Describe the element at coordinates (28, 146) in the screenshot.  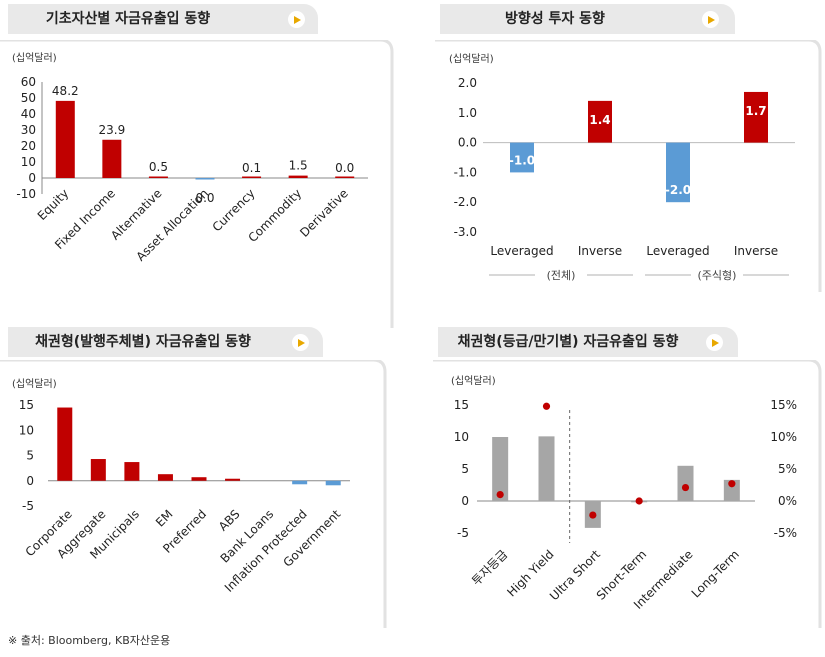
I see `y-tick-label: 20` at that location.